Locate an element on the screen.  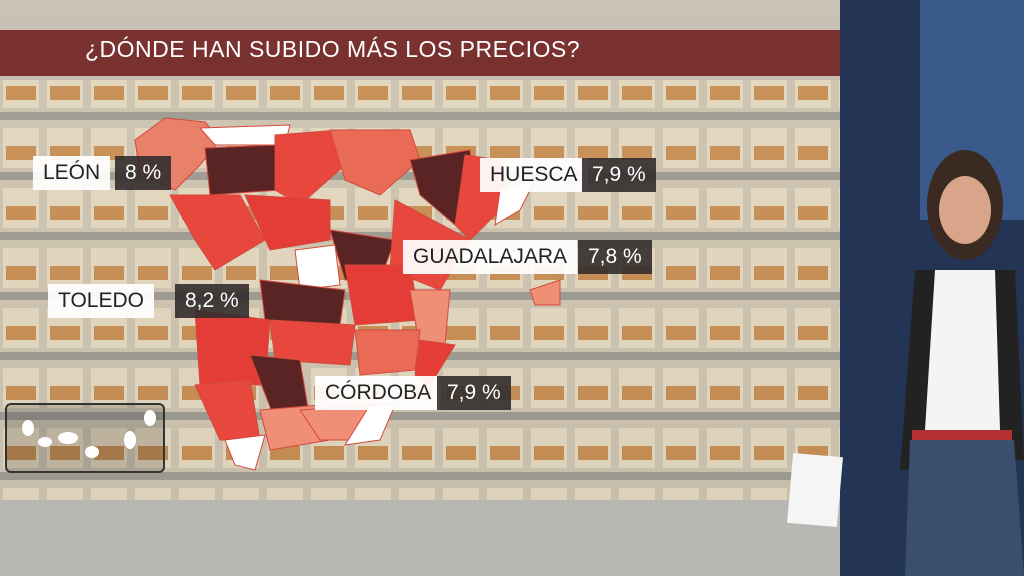
canary-islands is located at coordinates (89, 434).